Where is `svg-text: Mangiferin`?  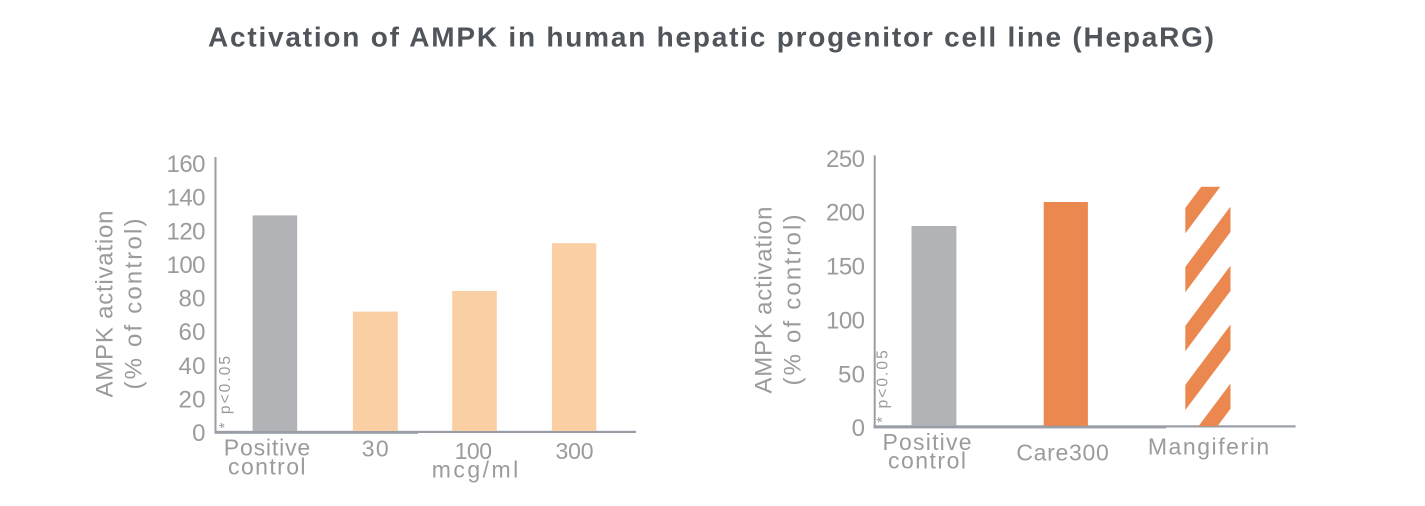
svg-text: Mangiferin is located at coordinates (1208, 447).